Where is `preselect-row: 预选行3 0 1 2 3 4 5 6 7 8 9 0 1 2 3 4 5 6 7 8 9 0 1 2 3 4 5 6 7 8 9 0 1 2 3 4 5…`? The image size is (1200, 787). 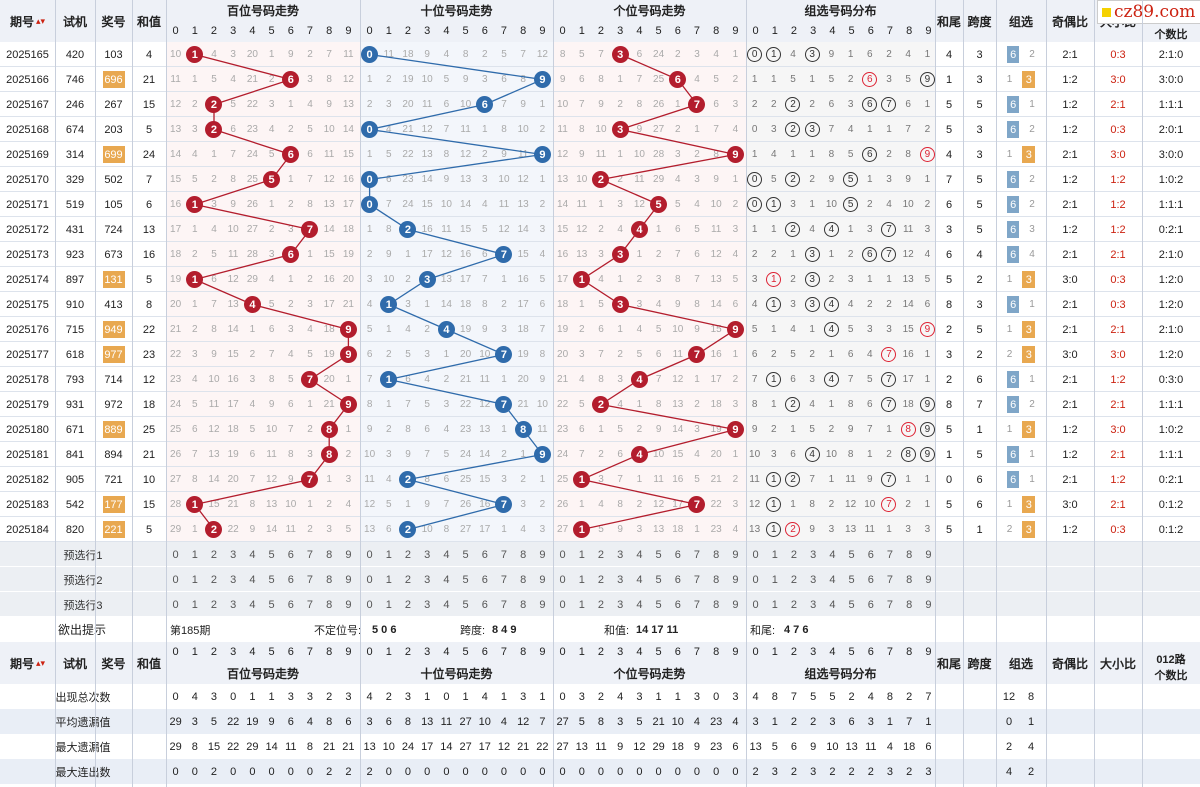
preselect-row: 预选行3 0 1 2 3 4 5 6 7 8 9 0 1 2 3 4 5 6 7 8 9 0 1 2 3 4 5 6 7 8 9 0 1 2 3 4 5… is located at coordinates (600, 604).